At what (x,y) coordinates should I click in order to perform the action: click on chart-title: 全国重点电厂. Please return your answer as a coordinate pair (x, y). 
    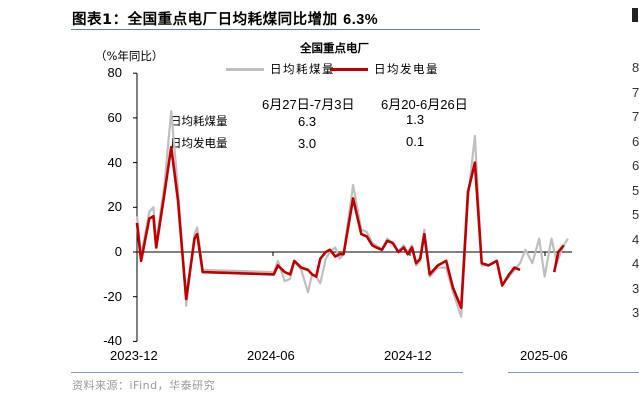
    Looking at the image, I should click on (334, 48).